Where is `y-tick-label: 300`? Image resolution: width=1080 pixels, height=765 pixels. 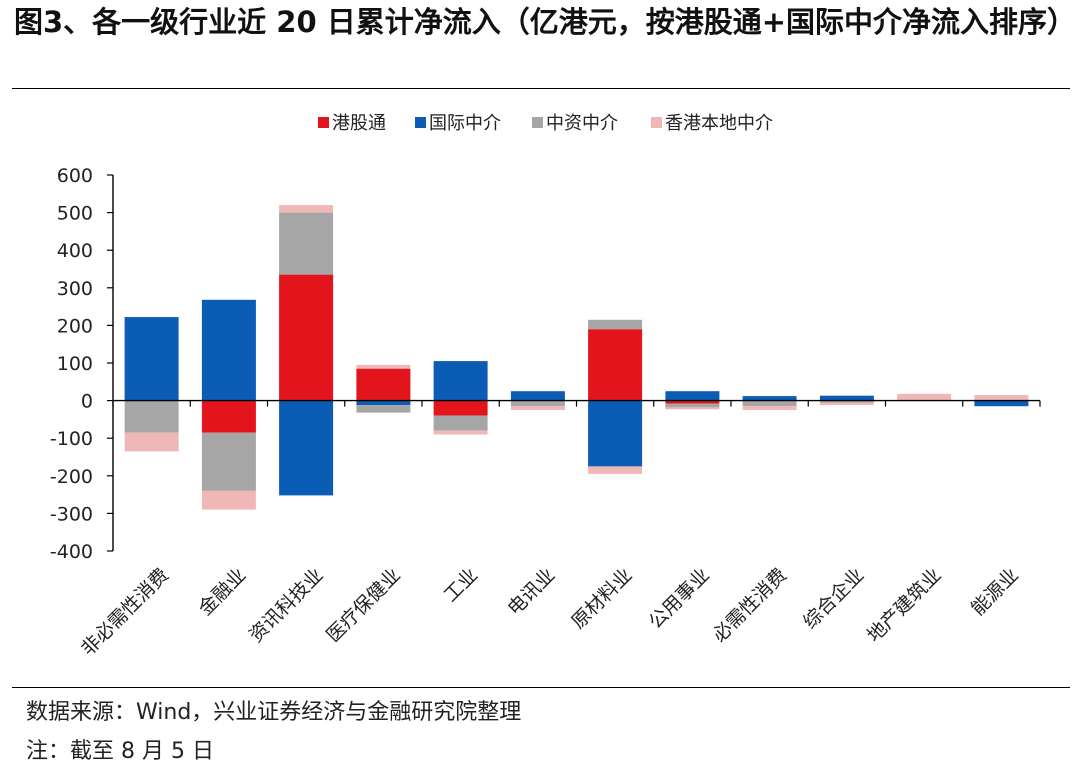 y-tick-label: 300 is located at coordinates (75, 289).